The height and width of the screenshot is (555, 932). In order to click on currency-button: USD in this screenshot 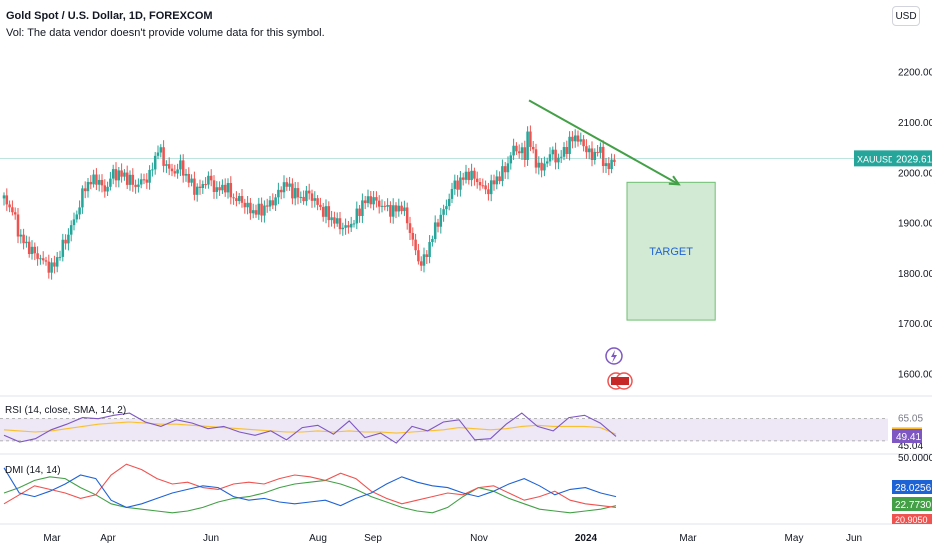, I will do `click(906, 16)`.